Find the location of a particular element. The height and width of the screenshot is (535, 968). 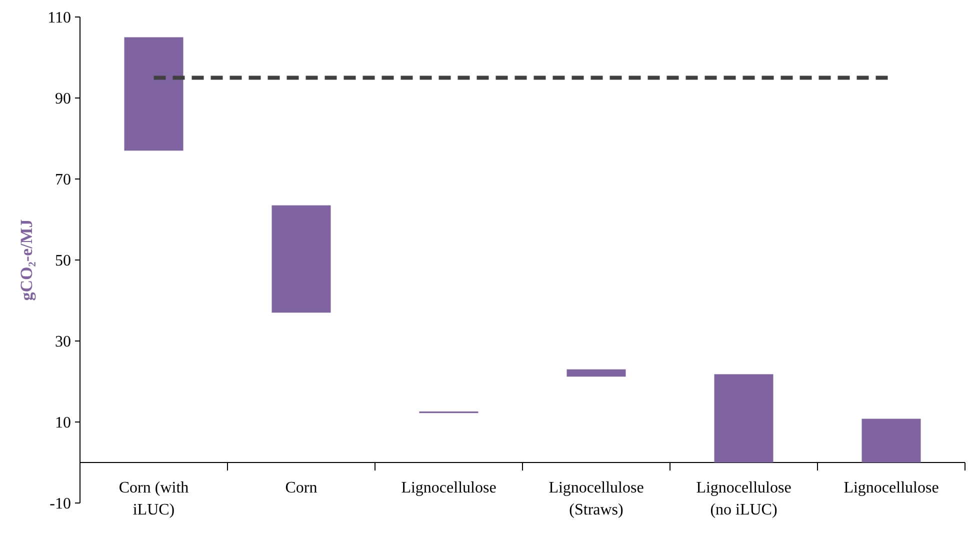

y-tick-label: 10 is located at coordinates (63, 423).